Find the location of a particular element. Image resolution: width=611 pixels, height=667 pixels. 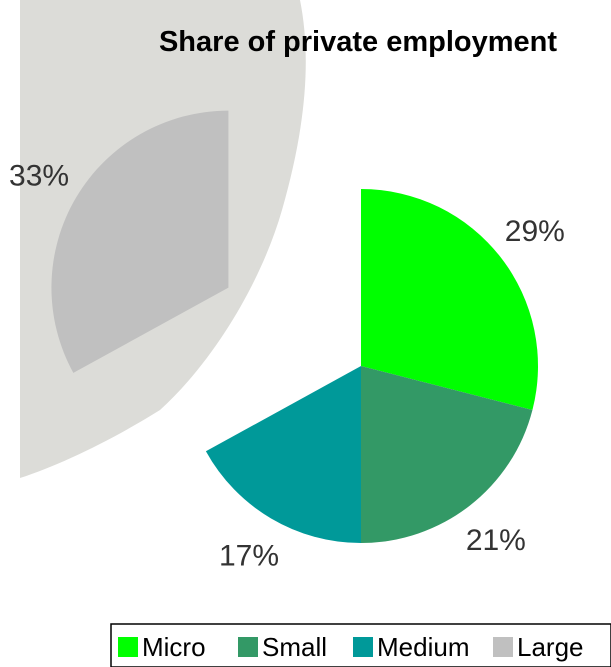

legend-swatch-medium is located at coordinates (363, 647).